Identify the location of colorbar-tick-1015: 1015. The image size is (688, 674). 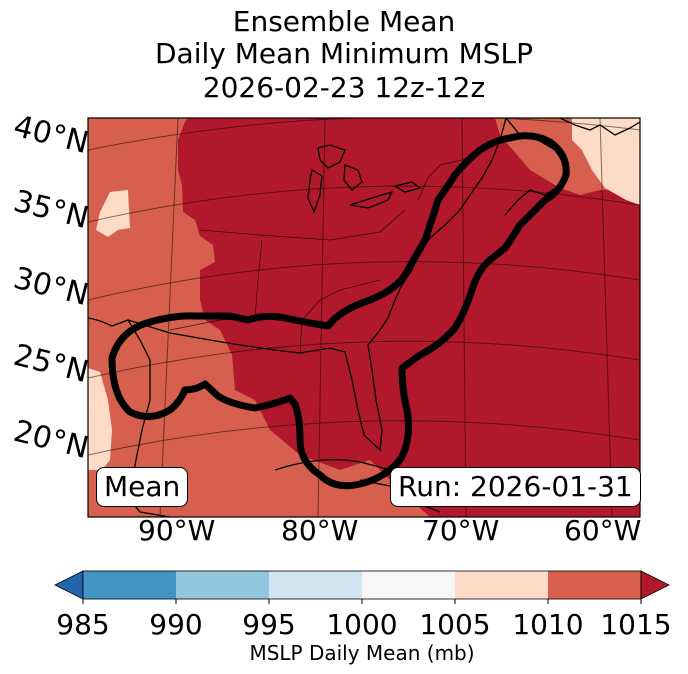
(635, 624).